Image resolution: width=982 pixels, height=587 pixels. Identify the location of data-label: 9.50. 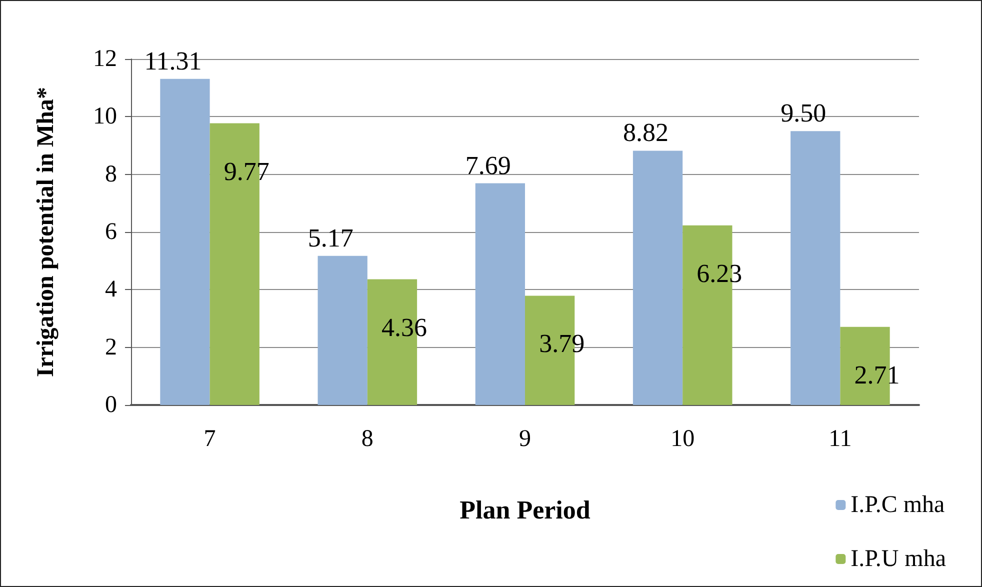
(803, 113).